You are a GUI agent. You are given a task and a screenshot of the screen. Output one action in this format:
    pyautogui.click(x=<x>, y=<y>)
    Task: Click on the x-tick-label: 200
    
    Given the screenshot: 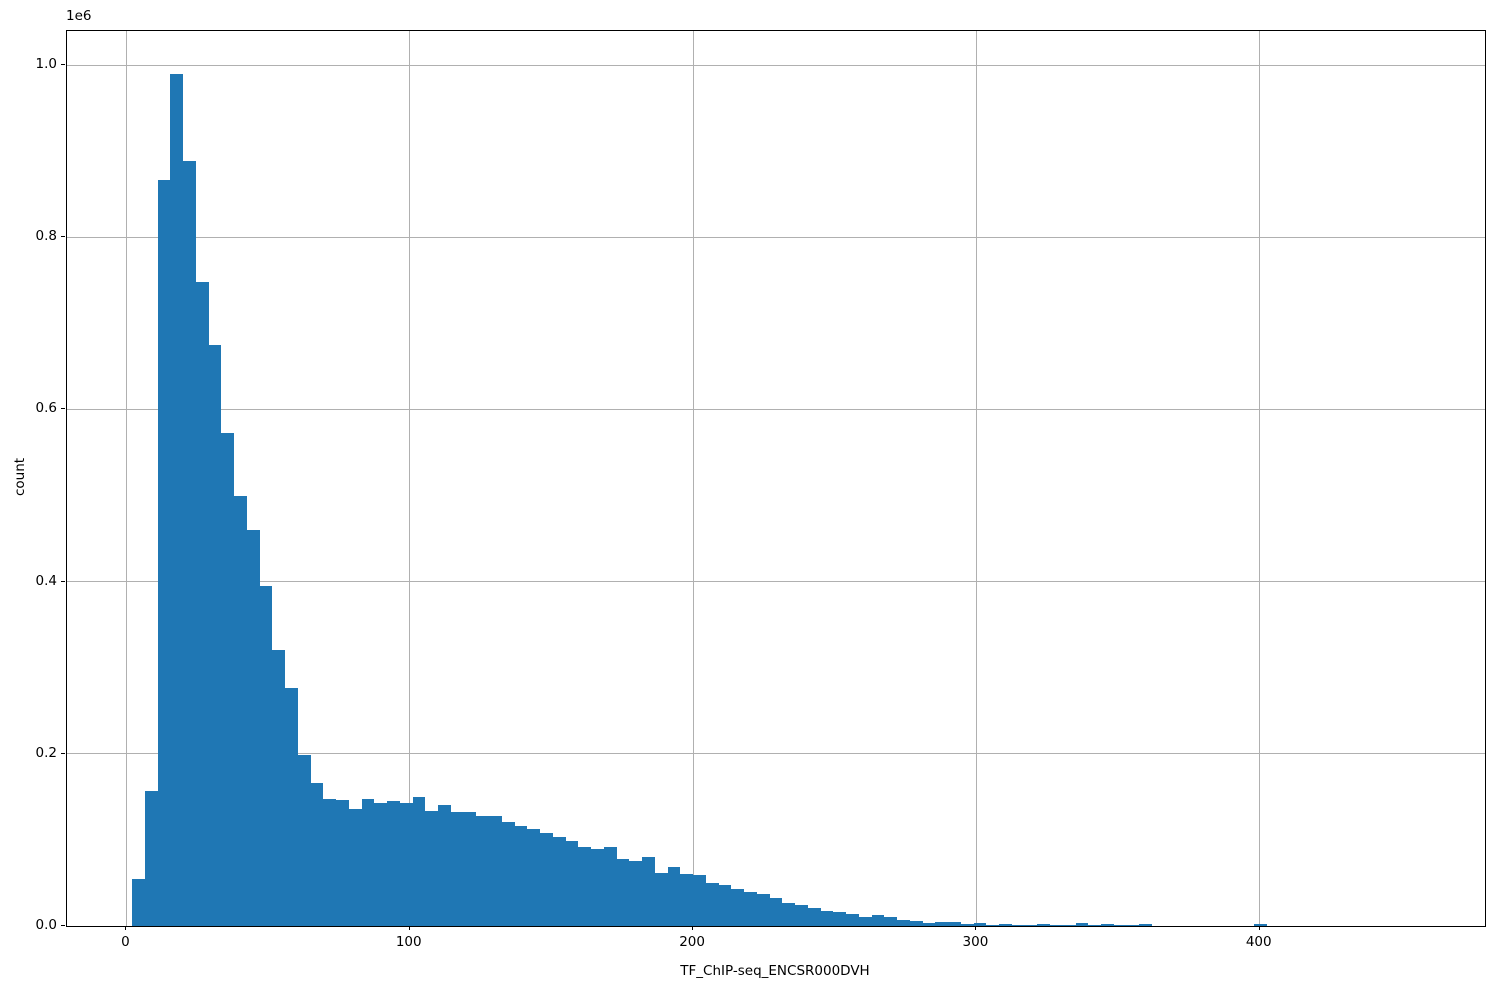 What is the action you would take?
    pyautogui.click(x=692, y=942)
    